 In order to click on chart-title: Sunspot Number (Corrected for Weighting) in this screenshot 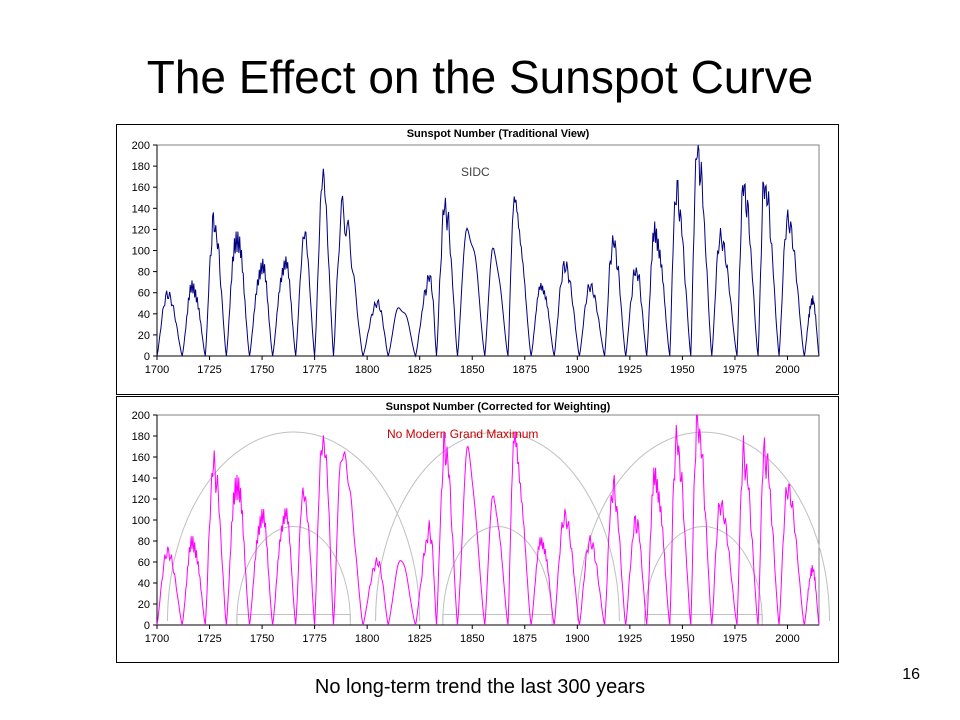, I will do `click(498, 407)`.